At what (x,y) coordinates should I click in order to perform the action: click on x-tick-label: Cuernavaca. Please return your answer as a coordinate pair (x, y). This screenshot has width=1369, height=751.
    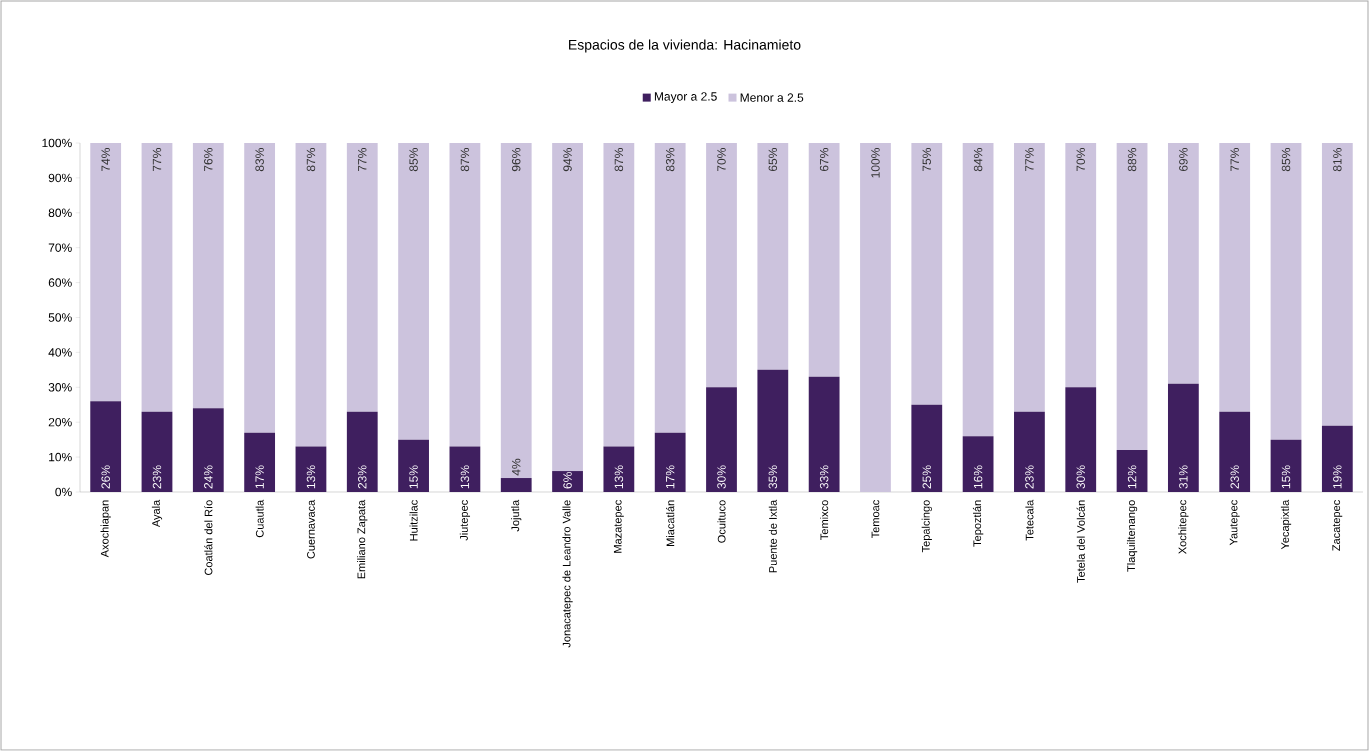
    Looking at the image, I should click on (311, 529).